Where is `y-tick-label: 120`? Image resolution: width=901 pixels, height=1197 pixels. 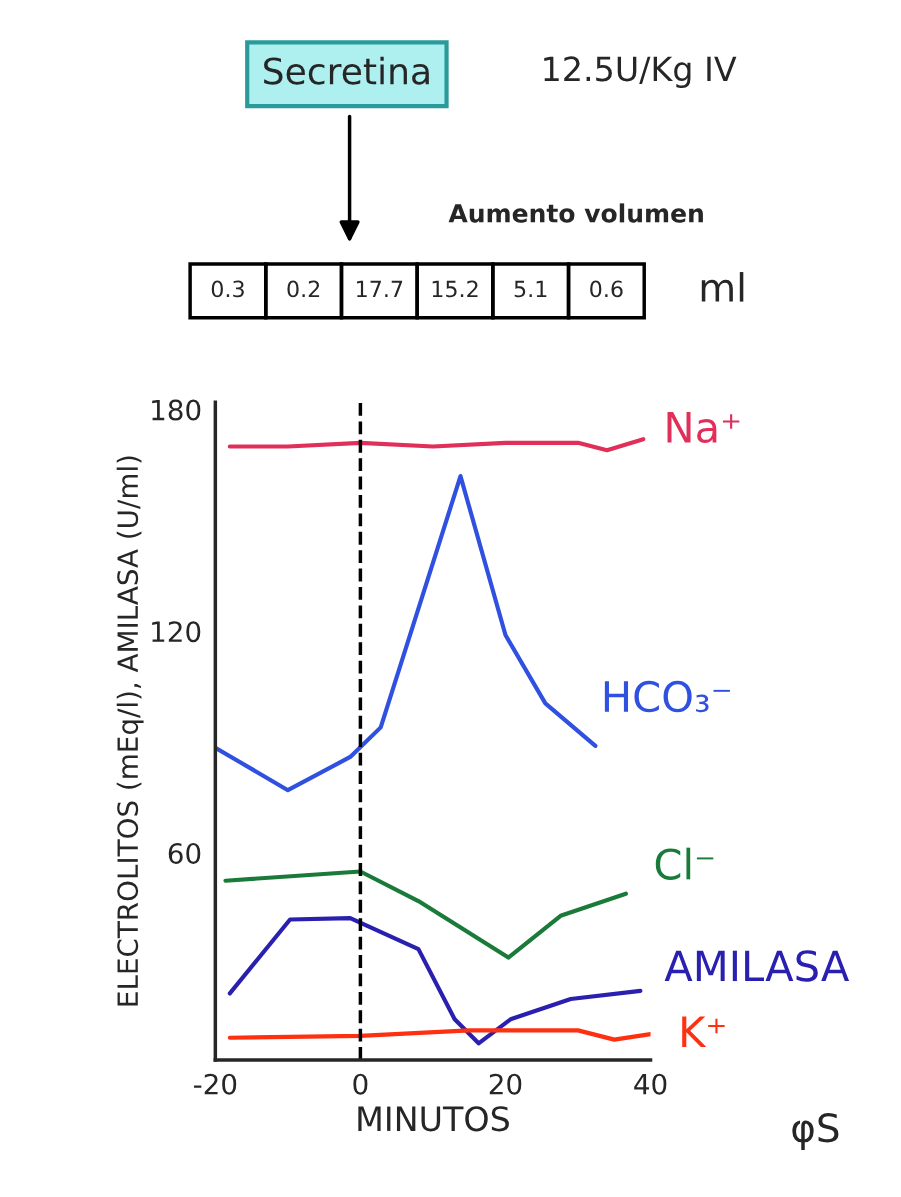 y-tick-label: 120 is located at coordinates (176, 632).